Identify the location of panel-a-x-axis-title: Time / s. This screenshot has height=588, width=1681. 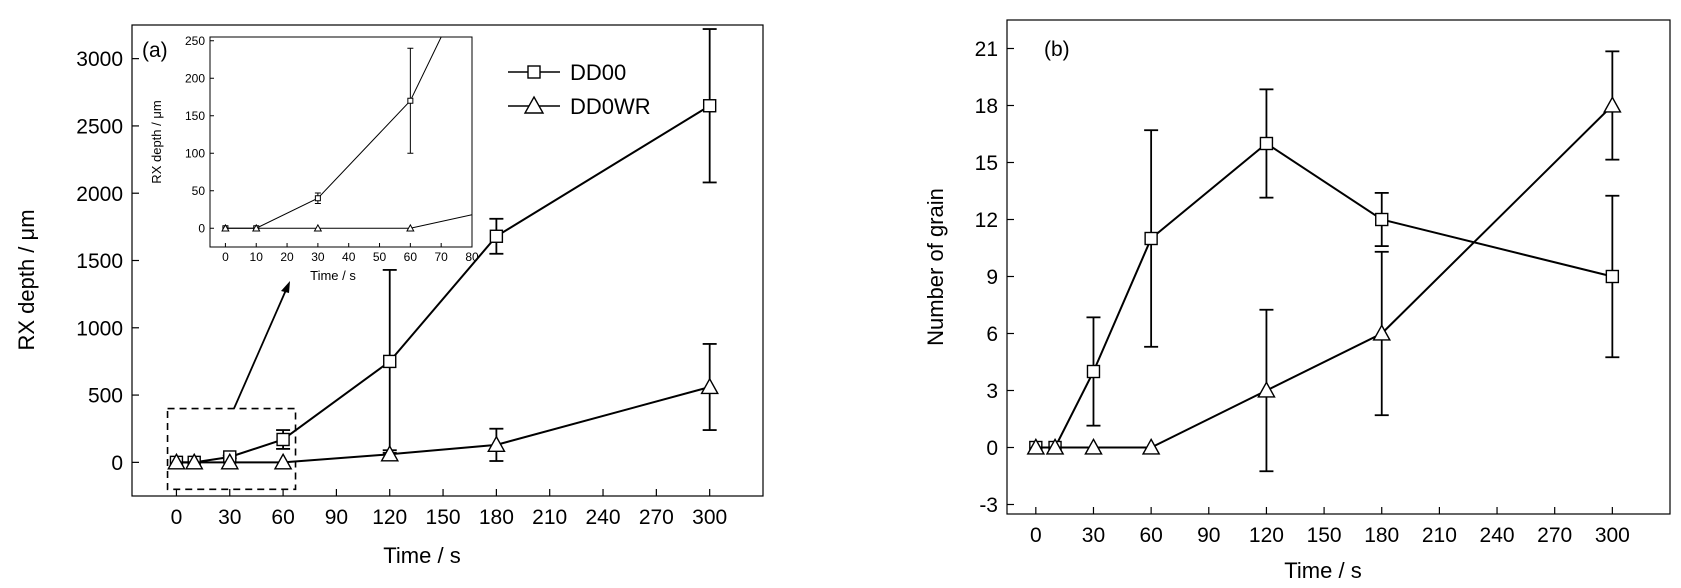
(421, 555).